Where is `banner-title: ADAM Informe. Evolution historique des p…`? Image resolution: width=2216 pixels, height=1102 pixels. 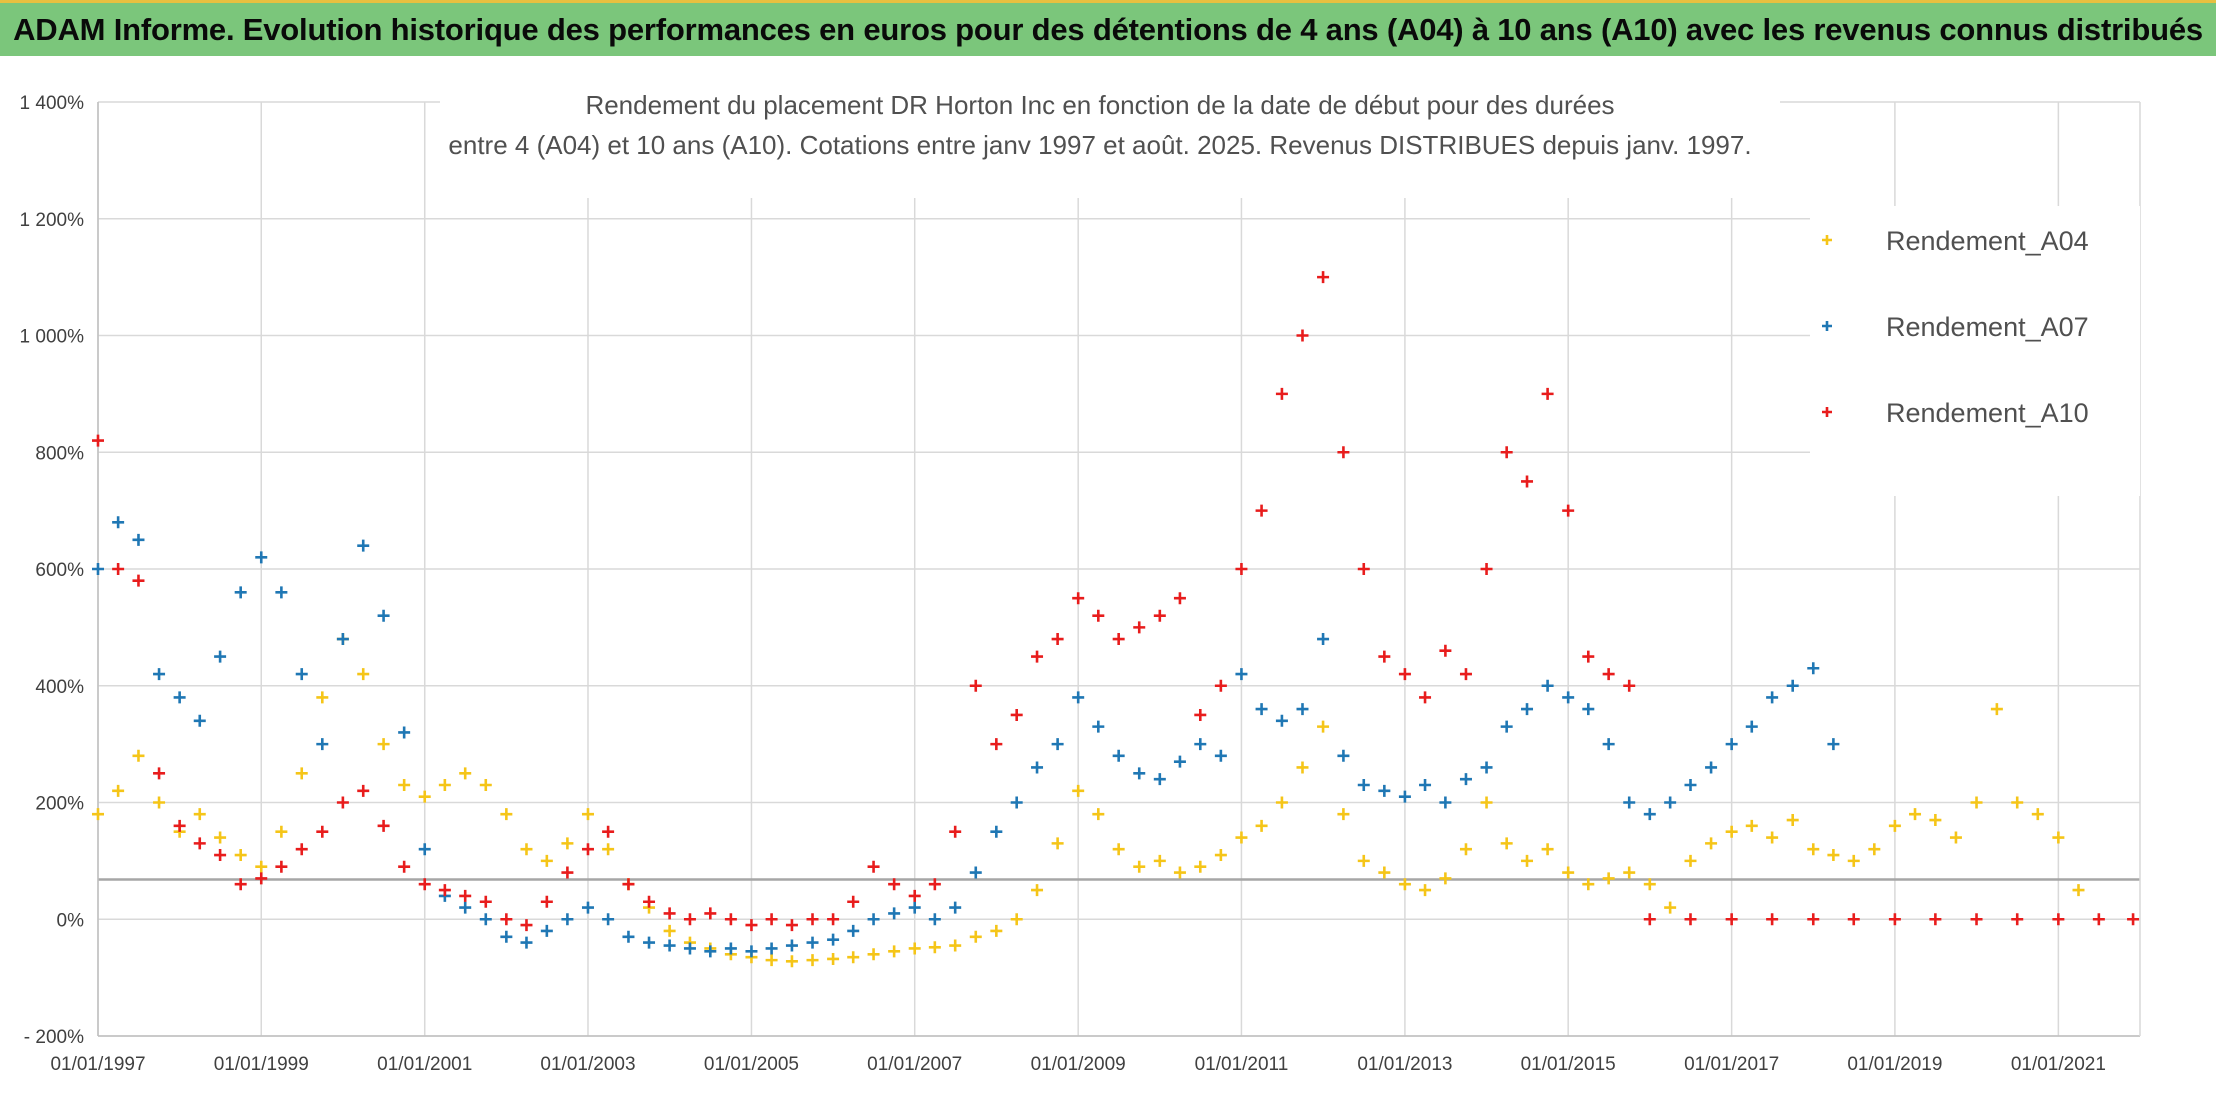
banner-title: ADAM Informe. Evolution historique des p… is located at coordinates (1108, 28).